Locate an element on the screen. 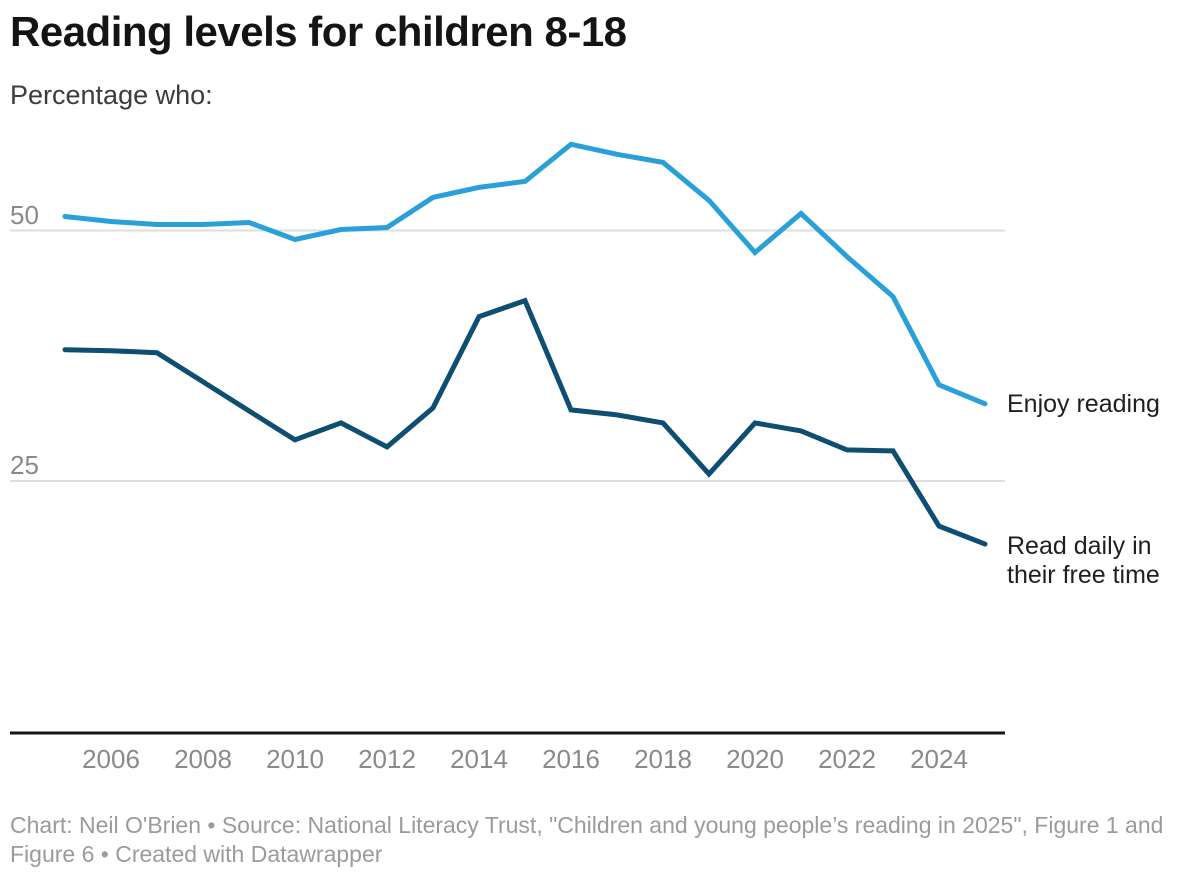 This screenshot has width=1199, height=873. legend-read-daily: Read daily in their free time is located at coordinates (1083, 561).